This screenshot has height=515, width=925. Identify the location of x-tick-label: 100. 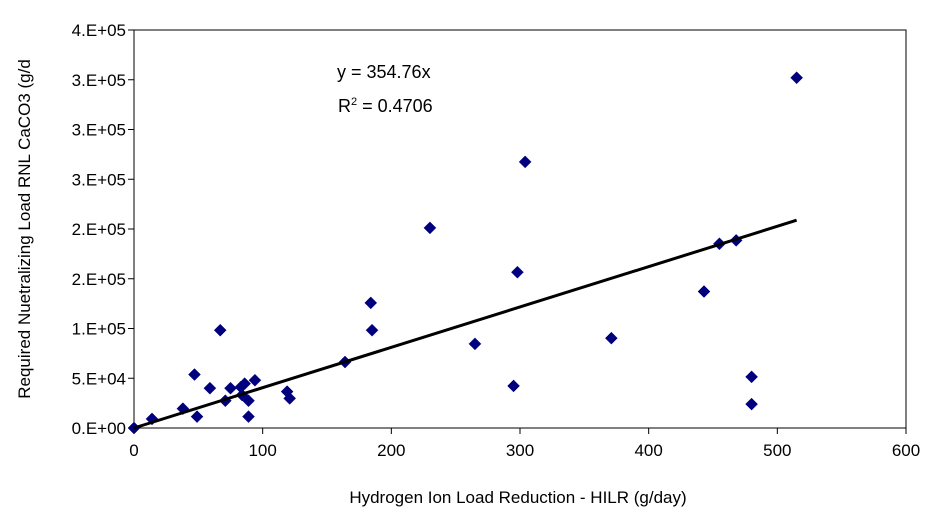
(262, 450).